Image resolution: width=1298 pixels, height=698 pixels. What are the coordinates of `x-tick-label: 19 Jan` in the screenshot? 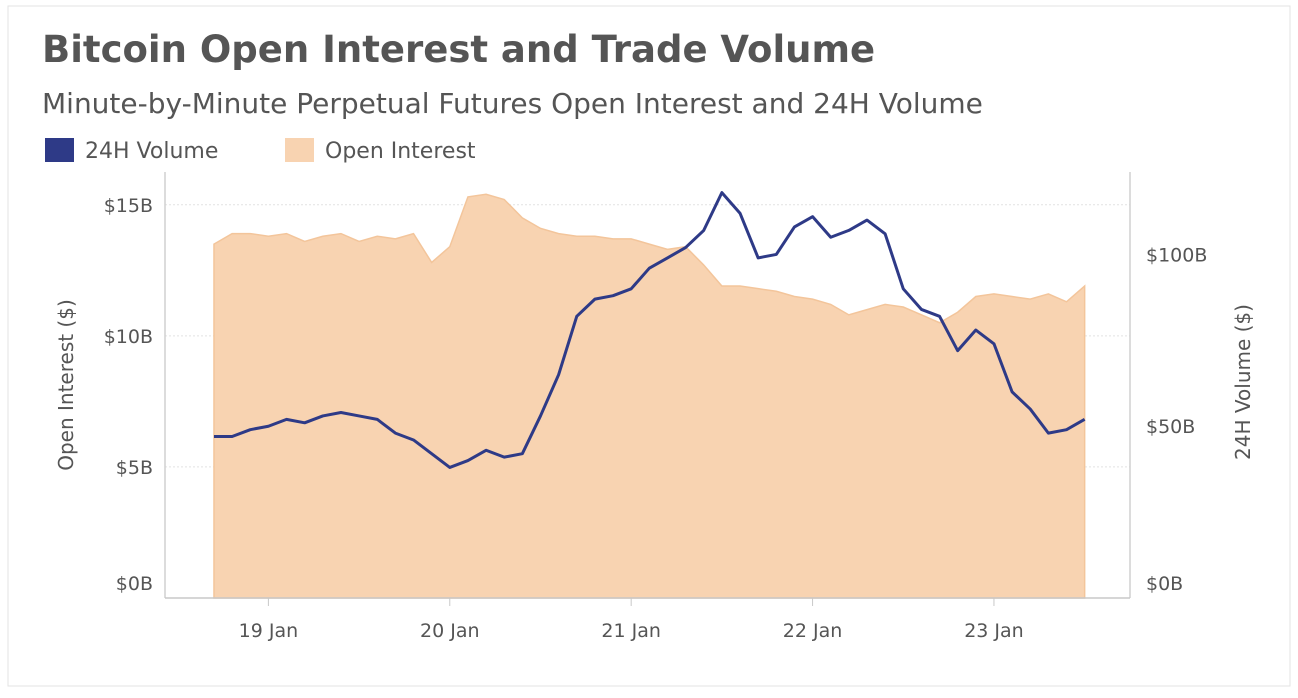 It's located at (269, 631).